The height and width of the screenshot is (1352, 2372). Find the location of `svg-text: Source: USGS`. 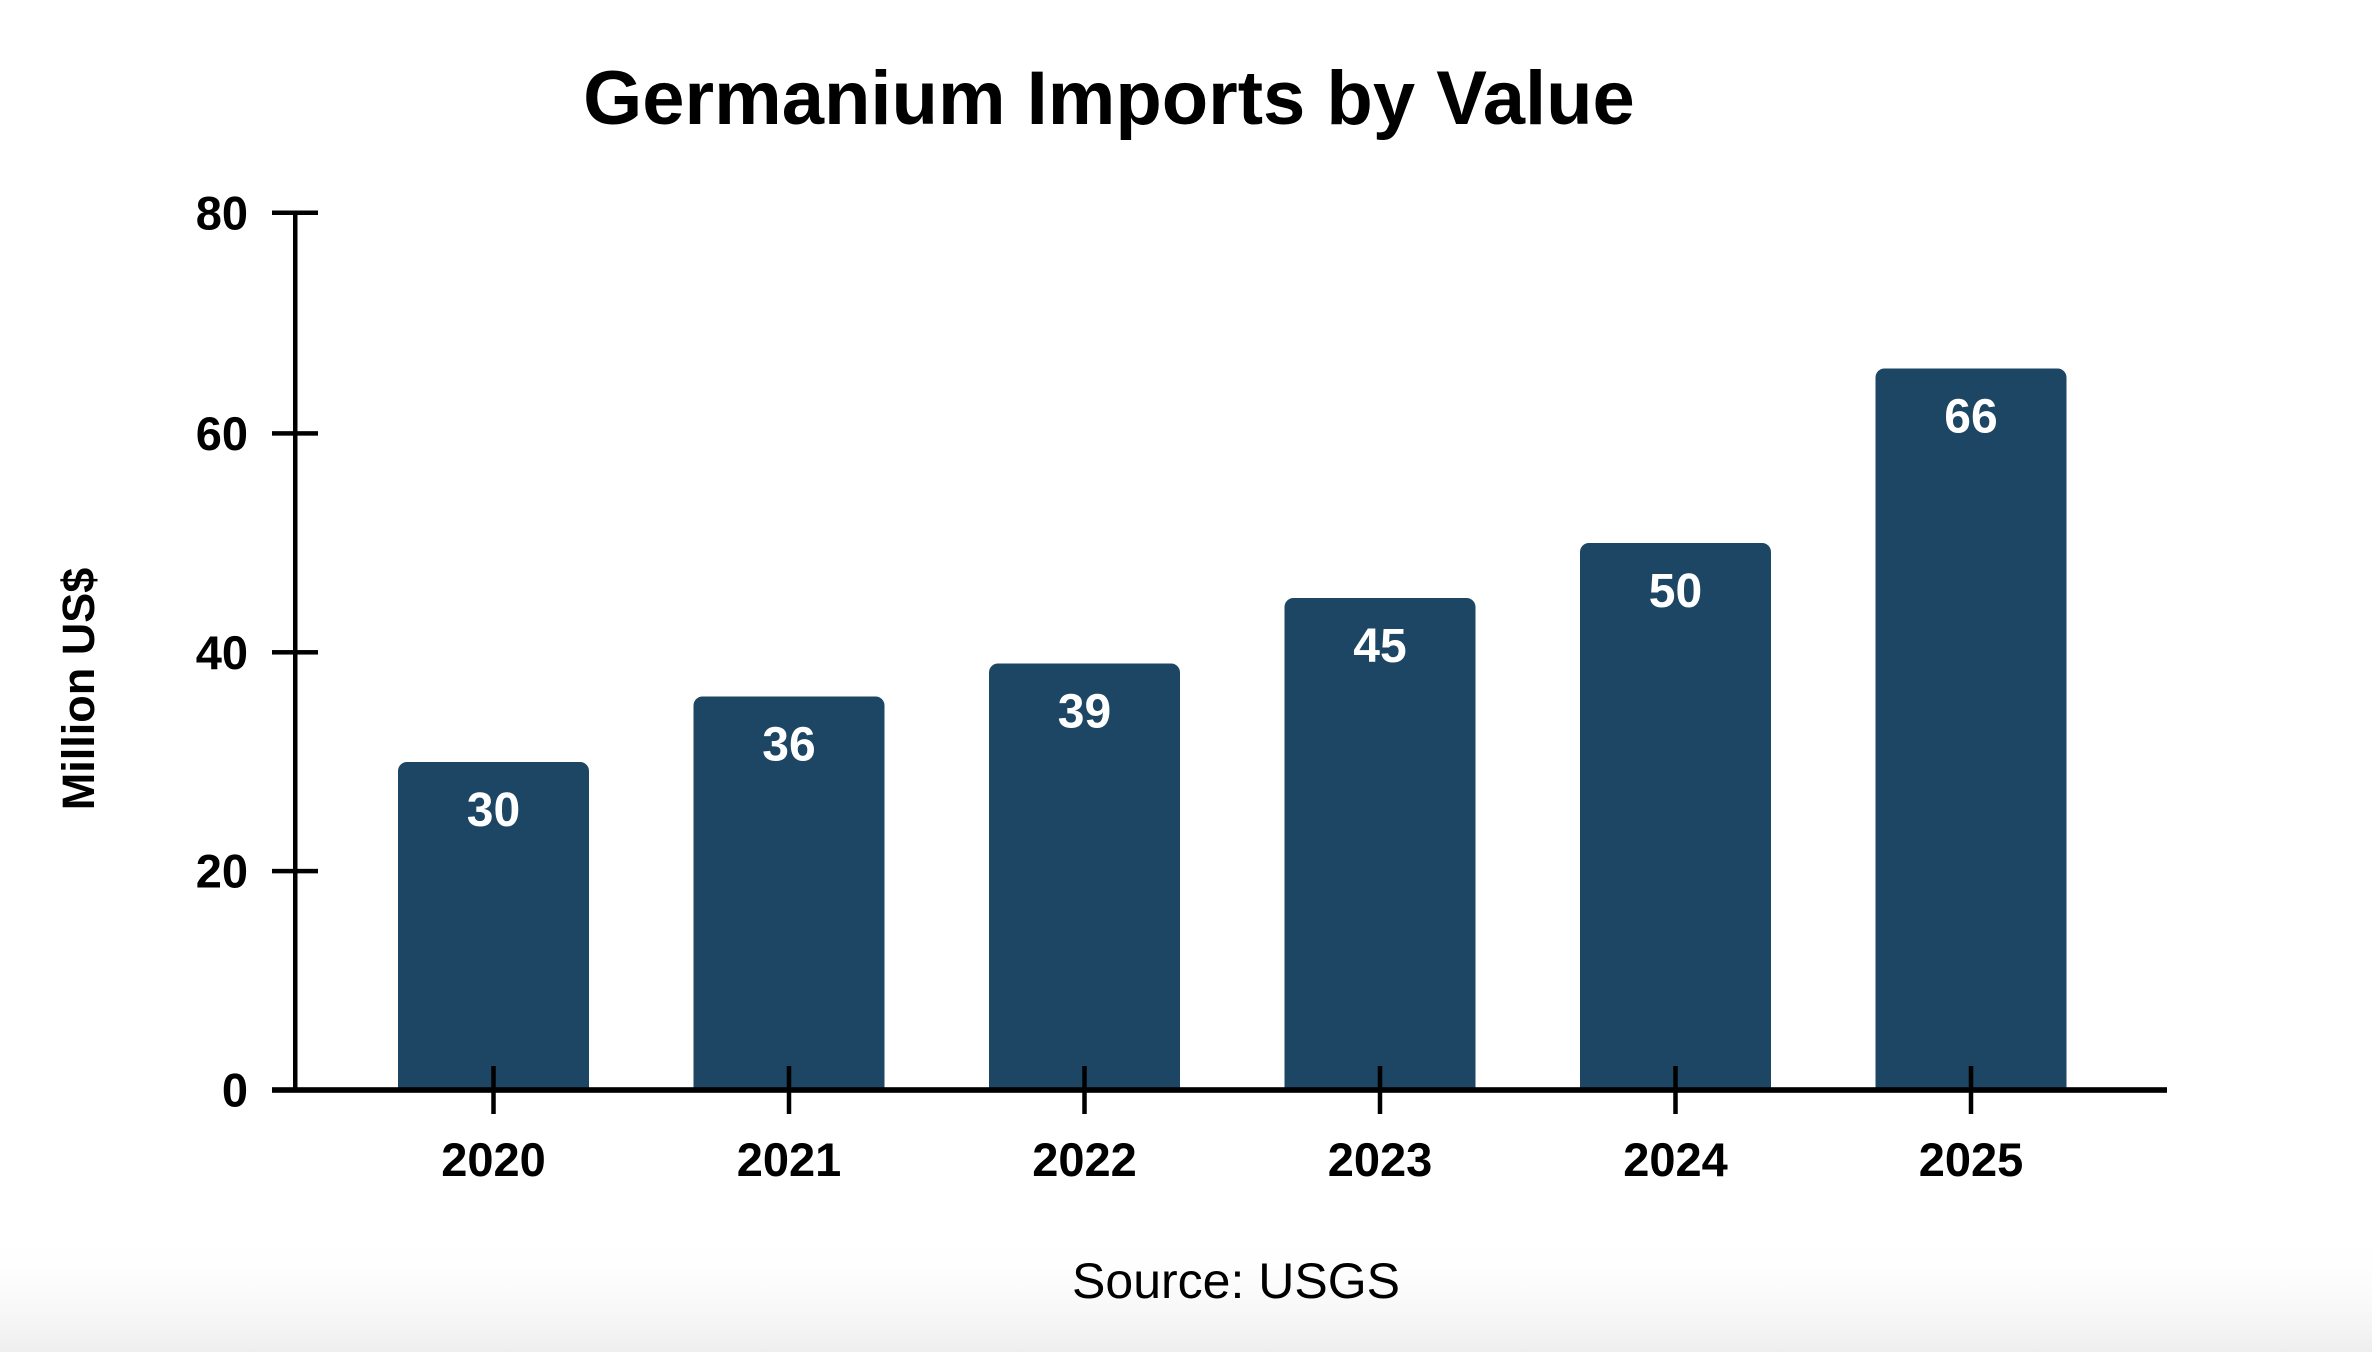

svg-text: Source: USGS is located at coordinates (1236, 1281).